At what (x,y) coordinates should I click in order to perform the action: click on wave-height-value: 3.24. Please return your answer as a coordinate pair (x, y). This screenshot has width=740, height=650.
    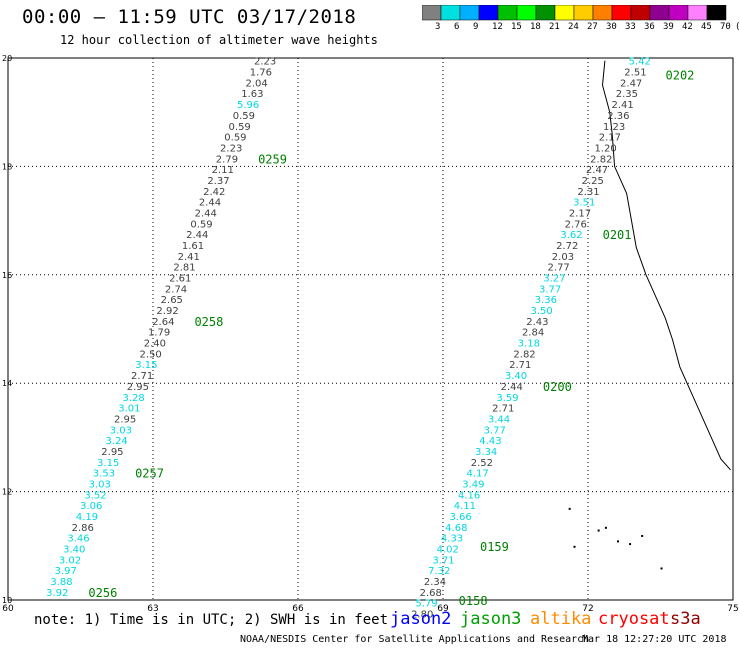
    Looking at the image, I should click on (117, 441).